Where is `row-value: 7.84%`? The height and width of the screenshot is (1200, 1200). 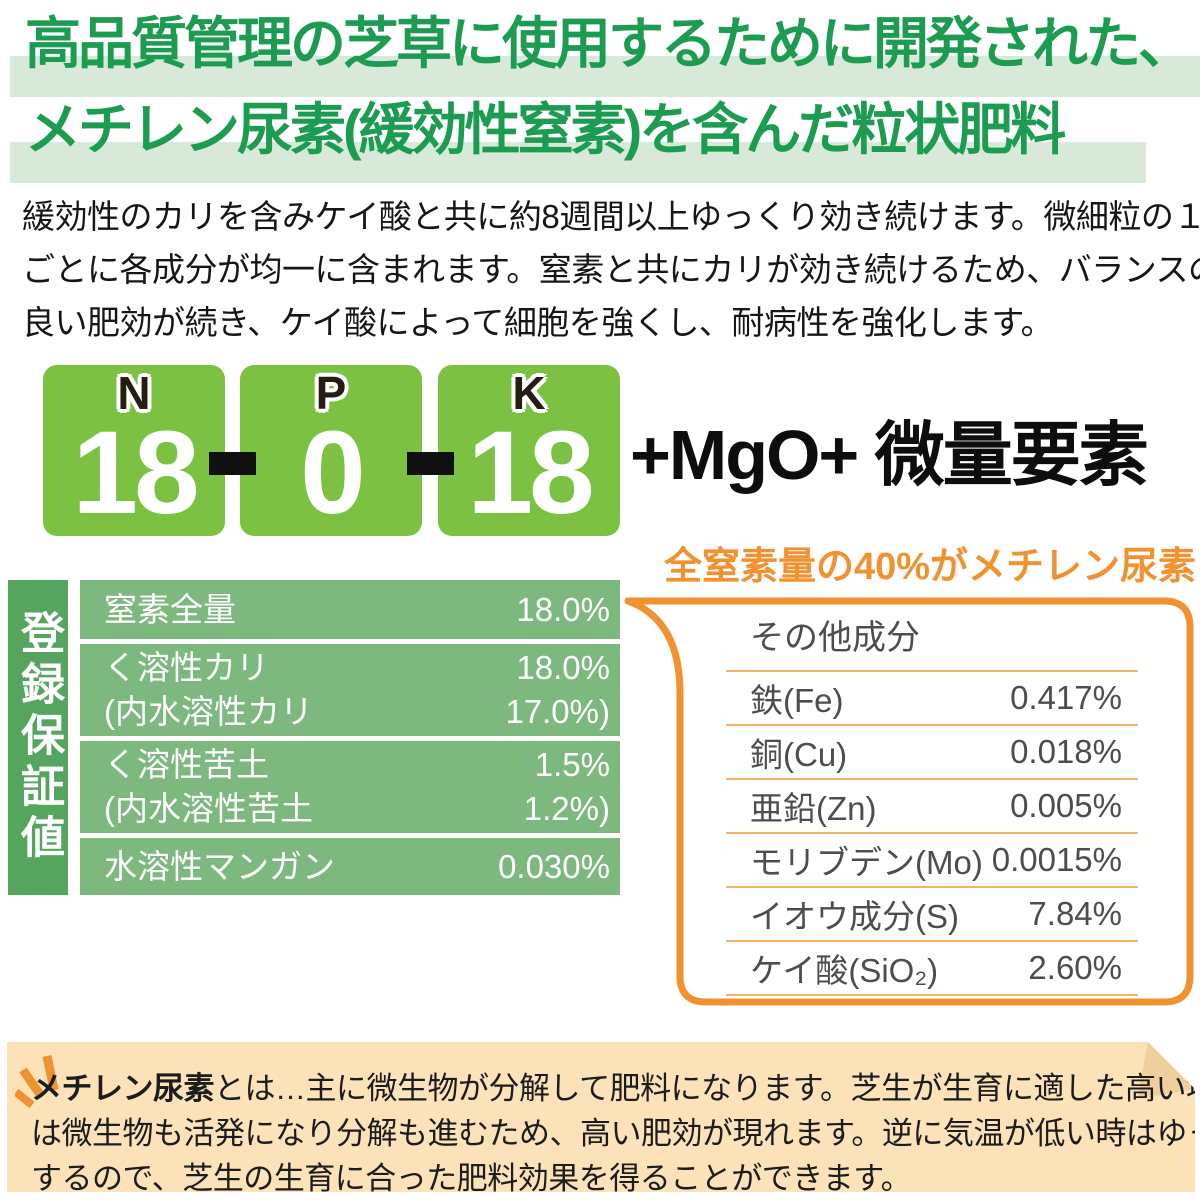
row-value: 7.84% is located at coordinates (1075, 913).